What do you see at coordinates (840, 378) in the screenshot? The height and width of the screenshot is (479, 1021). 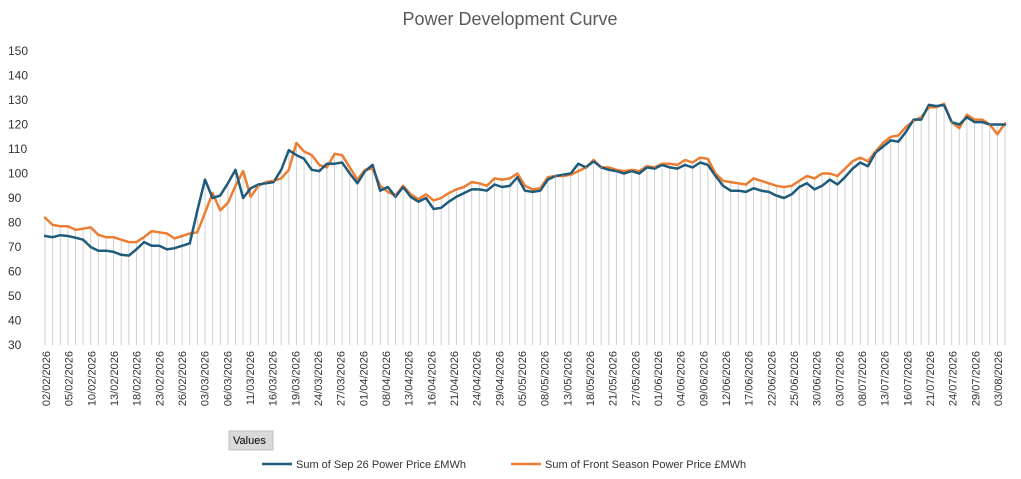 I see `x-tick-label: 03/07/2026` at bounding box center [840, 378].